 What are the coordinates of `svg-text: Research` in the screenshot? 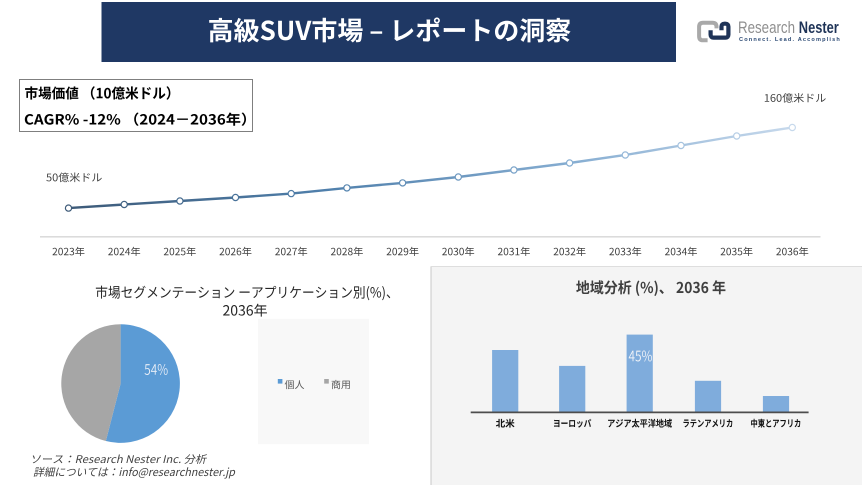 It's located at (766, 28).